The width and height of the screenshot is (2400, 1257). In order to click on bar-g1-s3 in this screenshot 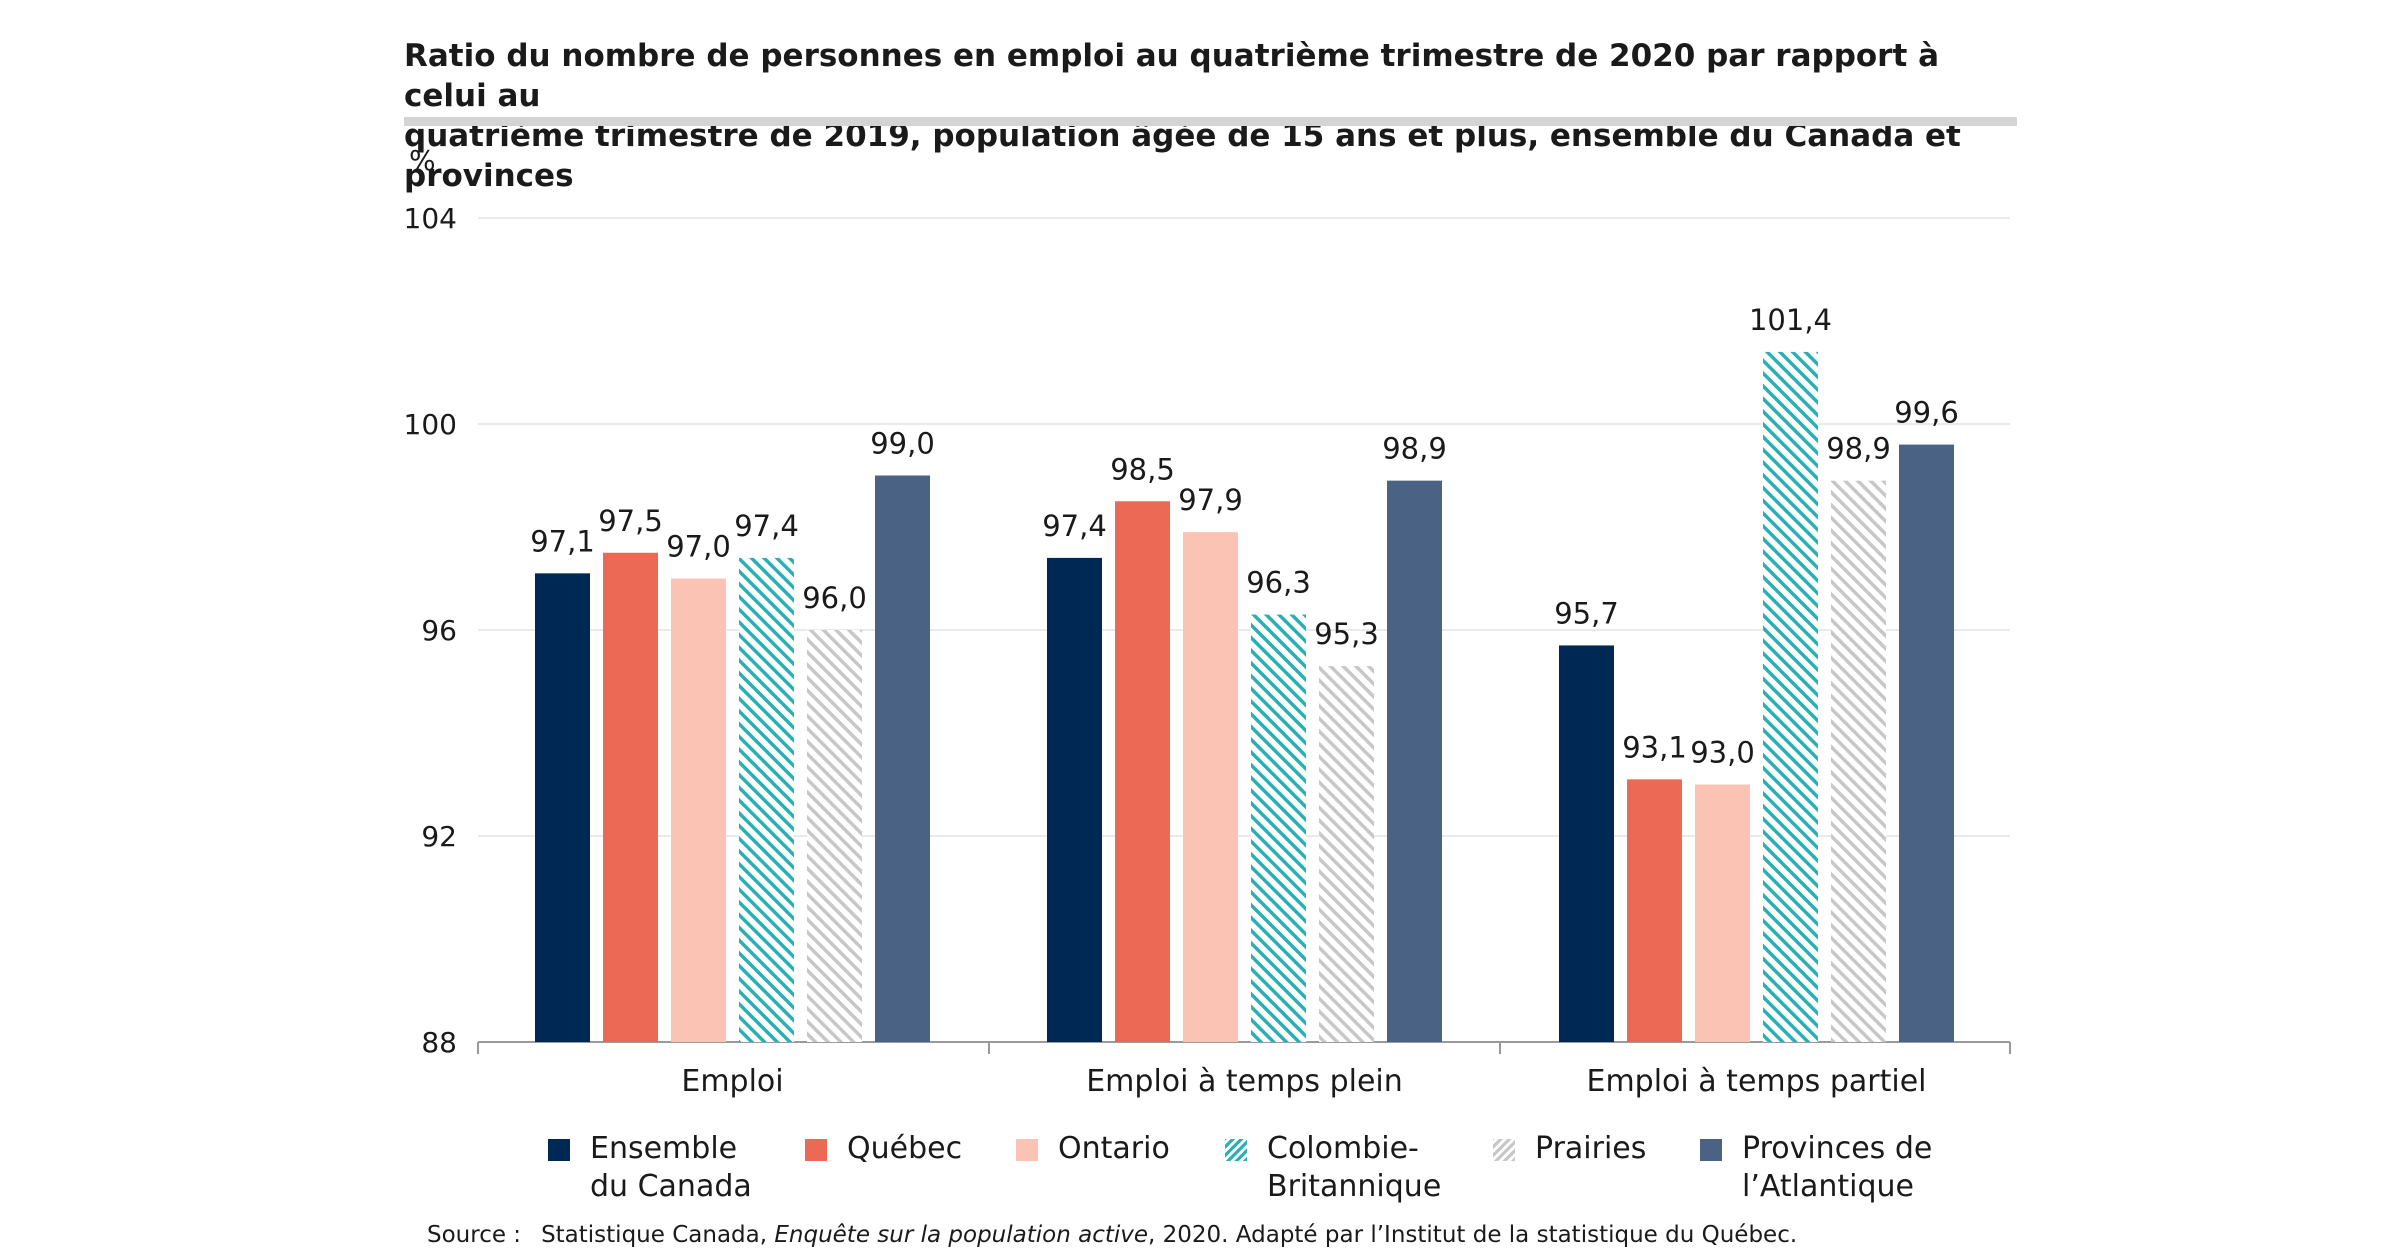, I will do `click(1278, 828)`.